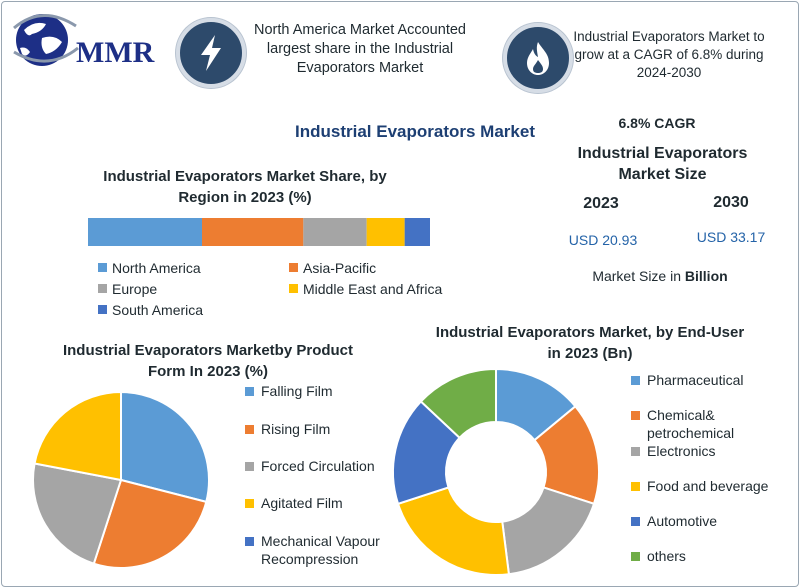  I want to click on legend-item-mvr: Mechanical Vapour Recompression, so click(320, 550).